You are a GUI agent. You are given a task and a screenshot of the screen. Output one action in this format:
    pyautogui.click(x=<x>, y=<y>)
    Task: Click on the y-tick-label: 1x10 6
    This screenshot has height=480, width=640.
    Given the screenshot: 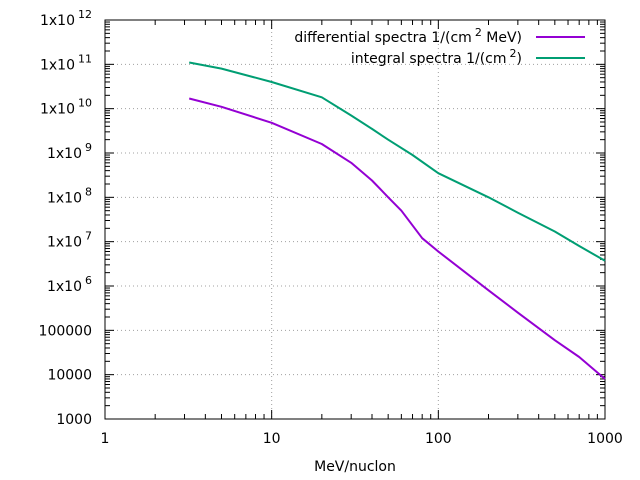 What is the action you would take?
    pyautogui.click(x=69, y=284)
    